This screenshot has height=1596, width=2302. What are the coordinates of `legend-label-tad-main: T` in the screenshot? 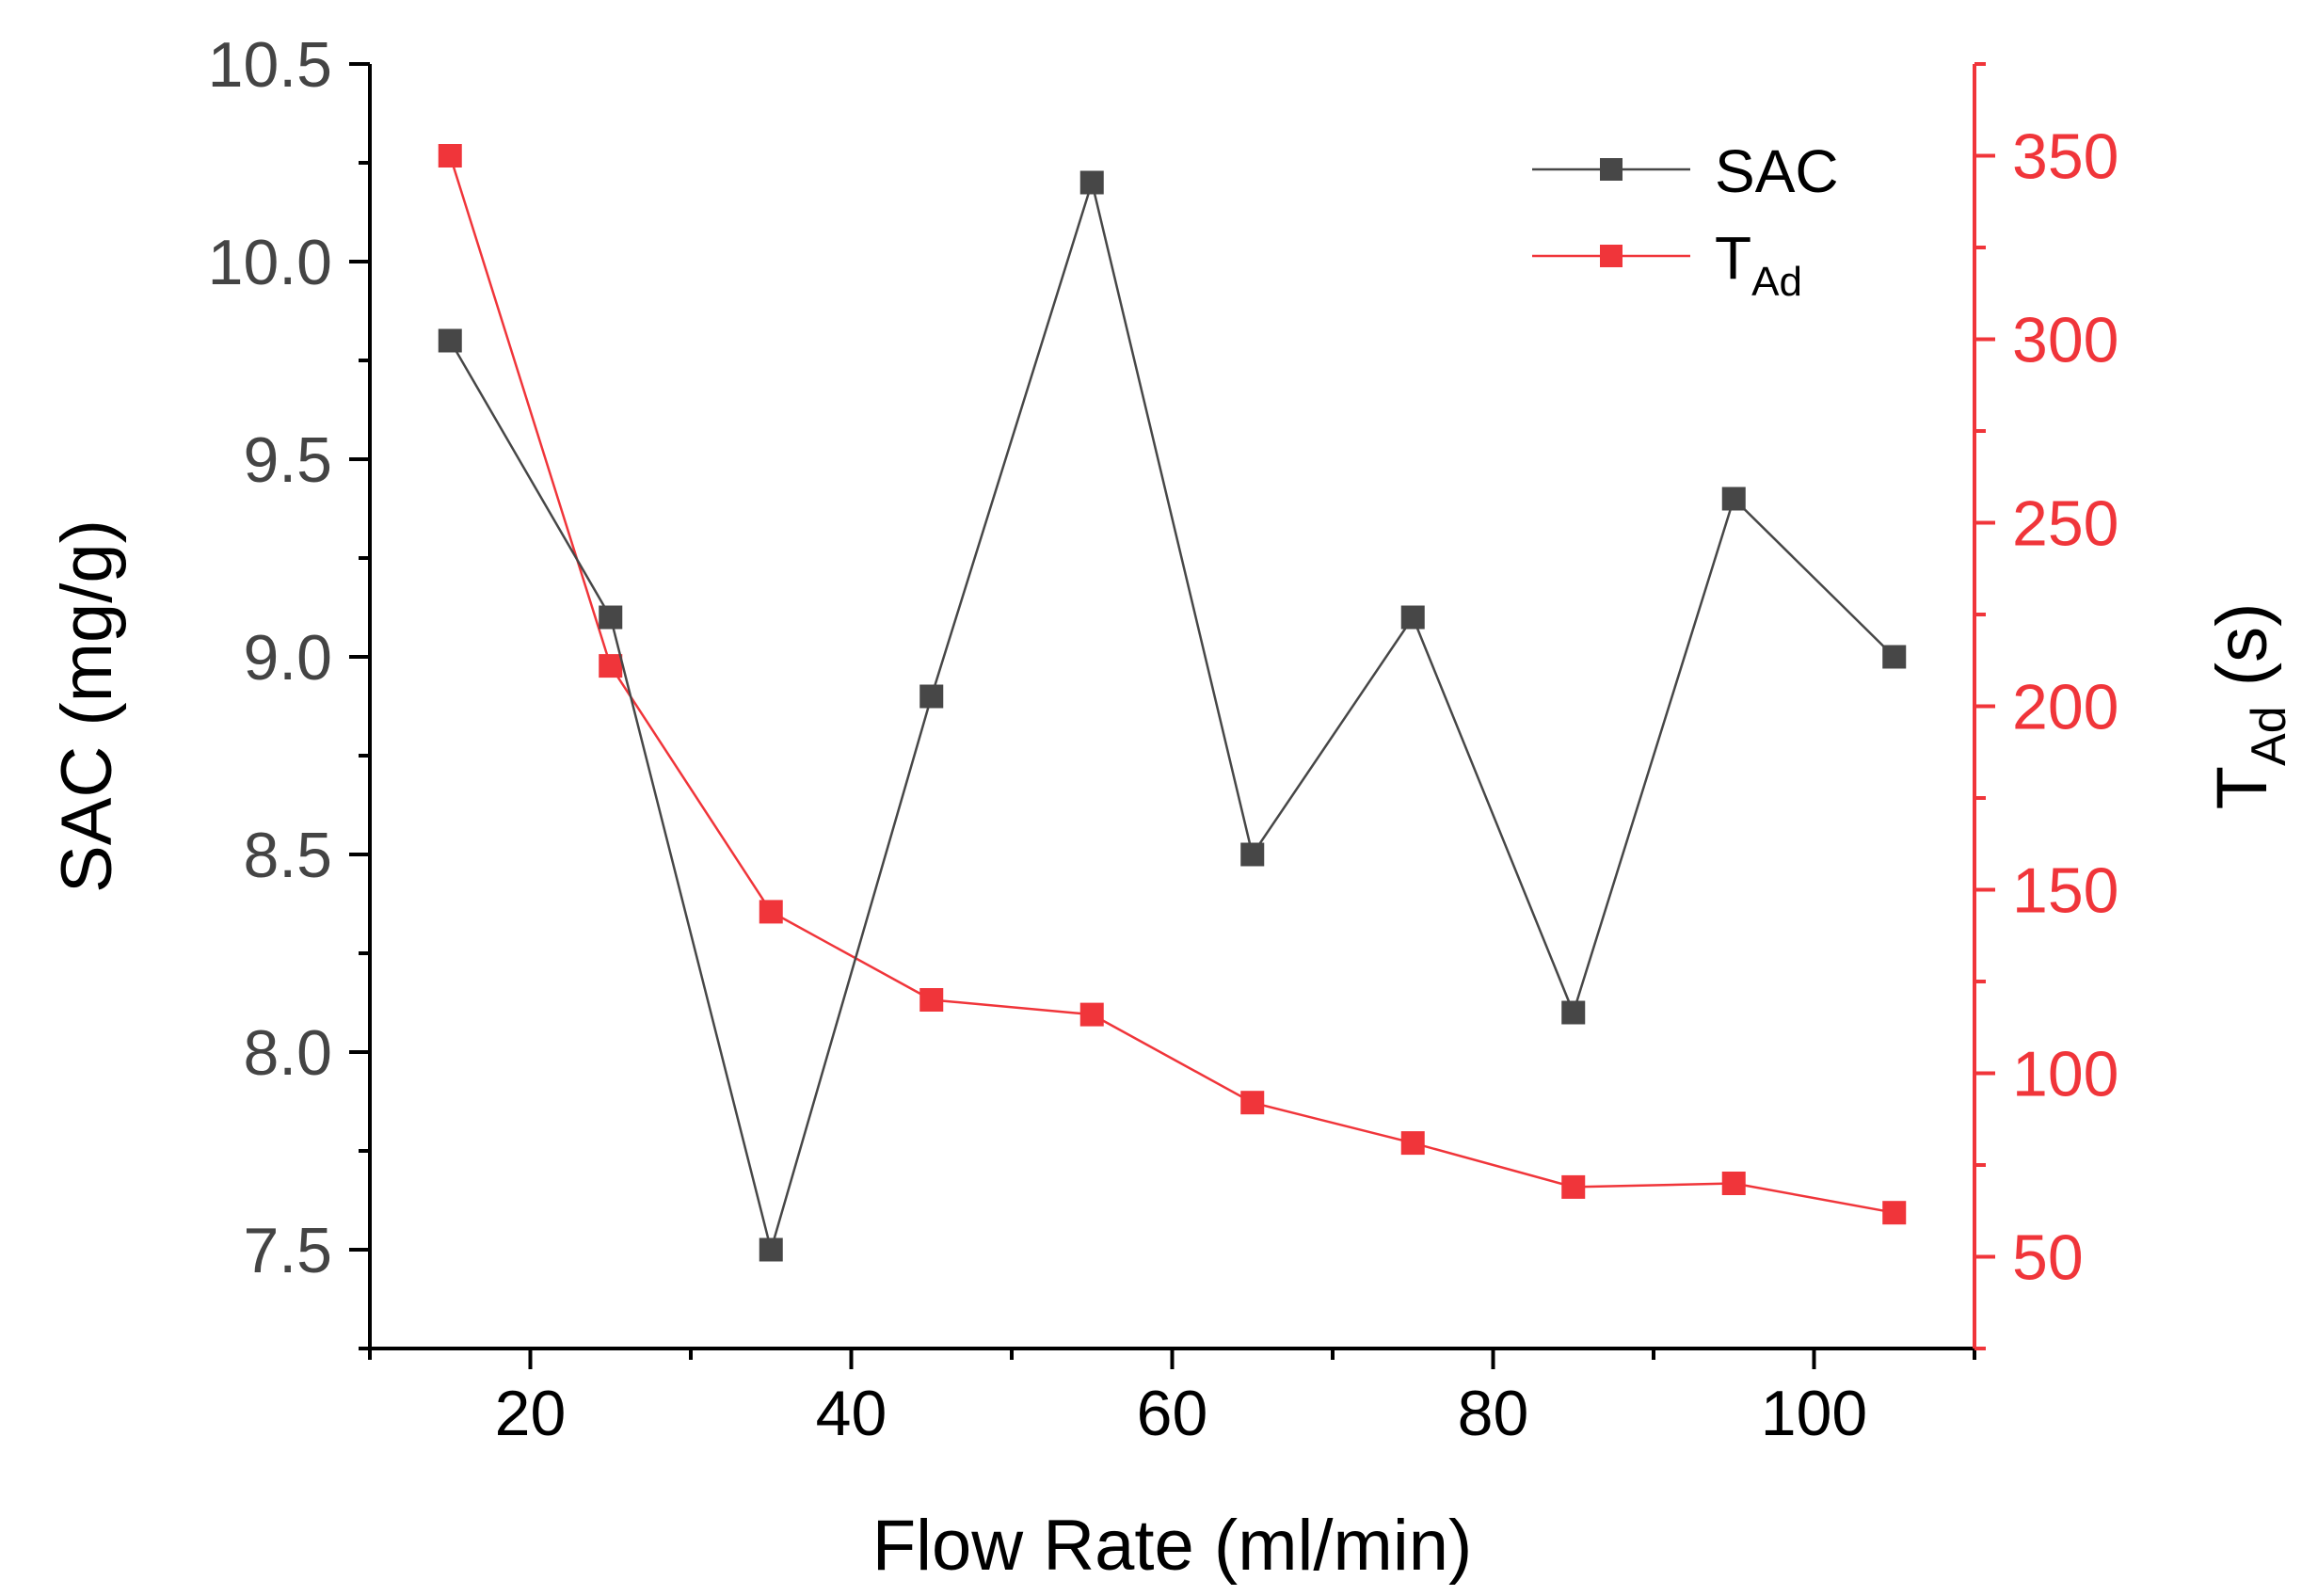 It's located at (1733, 258).